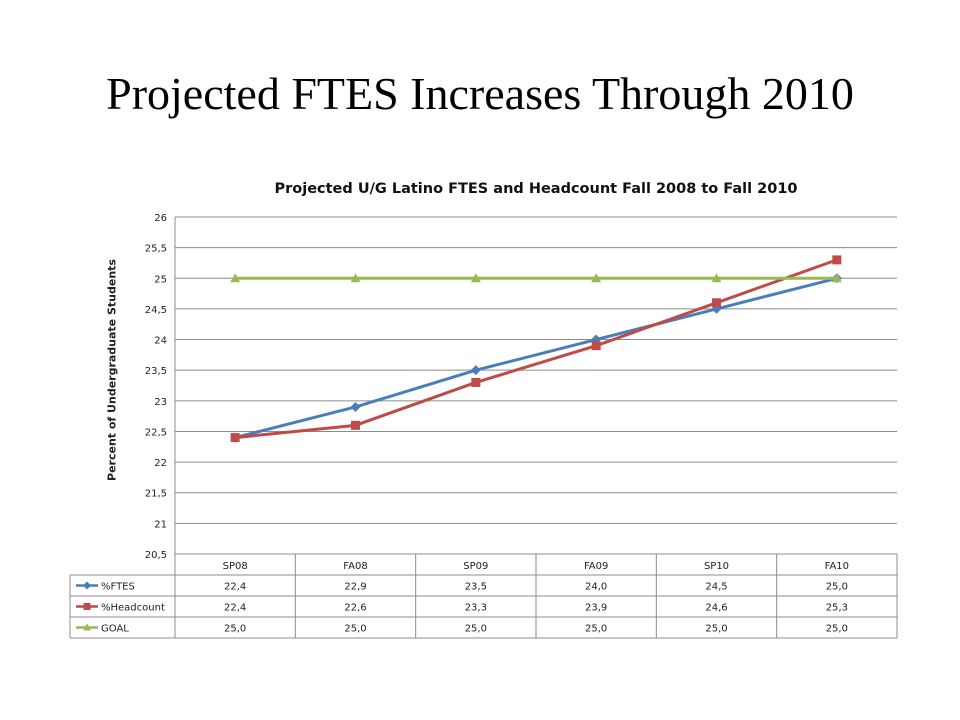 The height and width of the screenshot is (720, 960). I want to click on y-tick-label: 22,5, so click(156, 432).